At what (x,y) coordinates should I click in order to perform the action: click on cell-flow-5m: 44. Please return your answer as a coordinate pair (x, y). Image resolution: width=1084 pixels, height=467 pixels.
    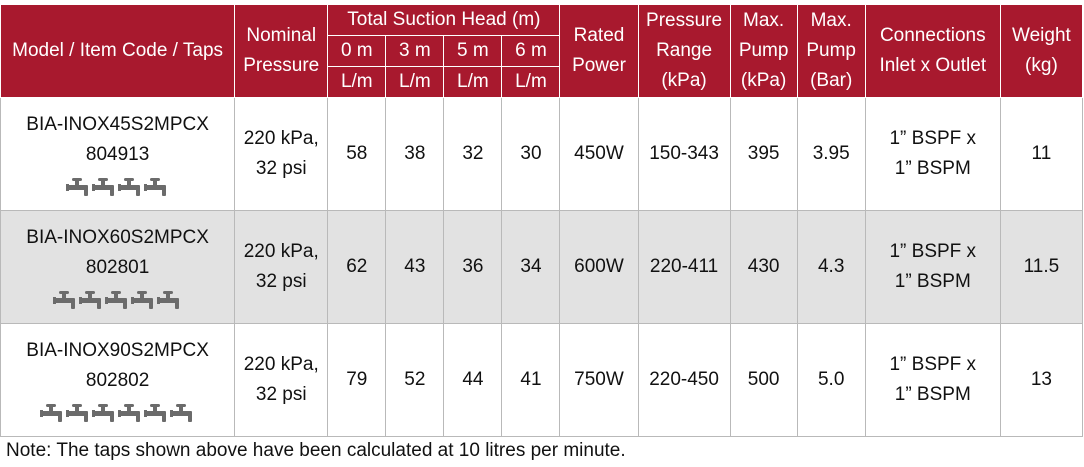
    Looking at the image, I should click on (473, 380).